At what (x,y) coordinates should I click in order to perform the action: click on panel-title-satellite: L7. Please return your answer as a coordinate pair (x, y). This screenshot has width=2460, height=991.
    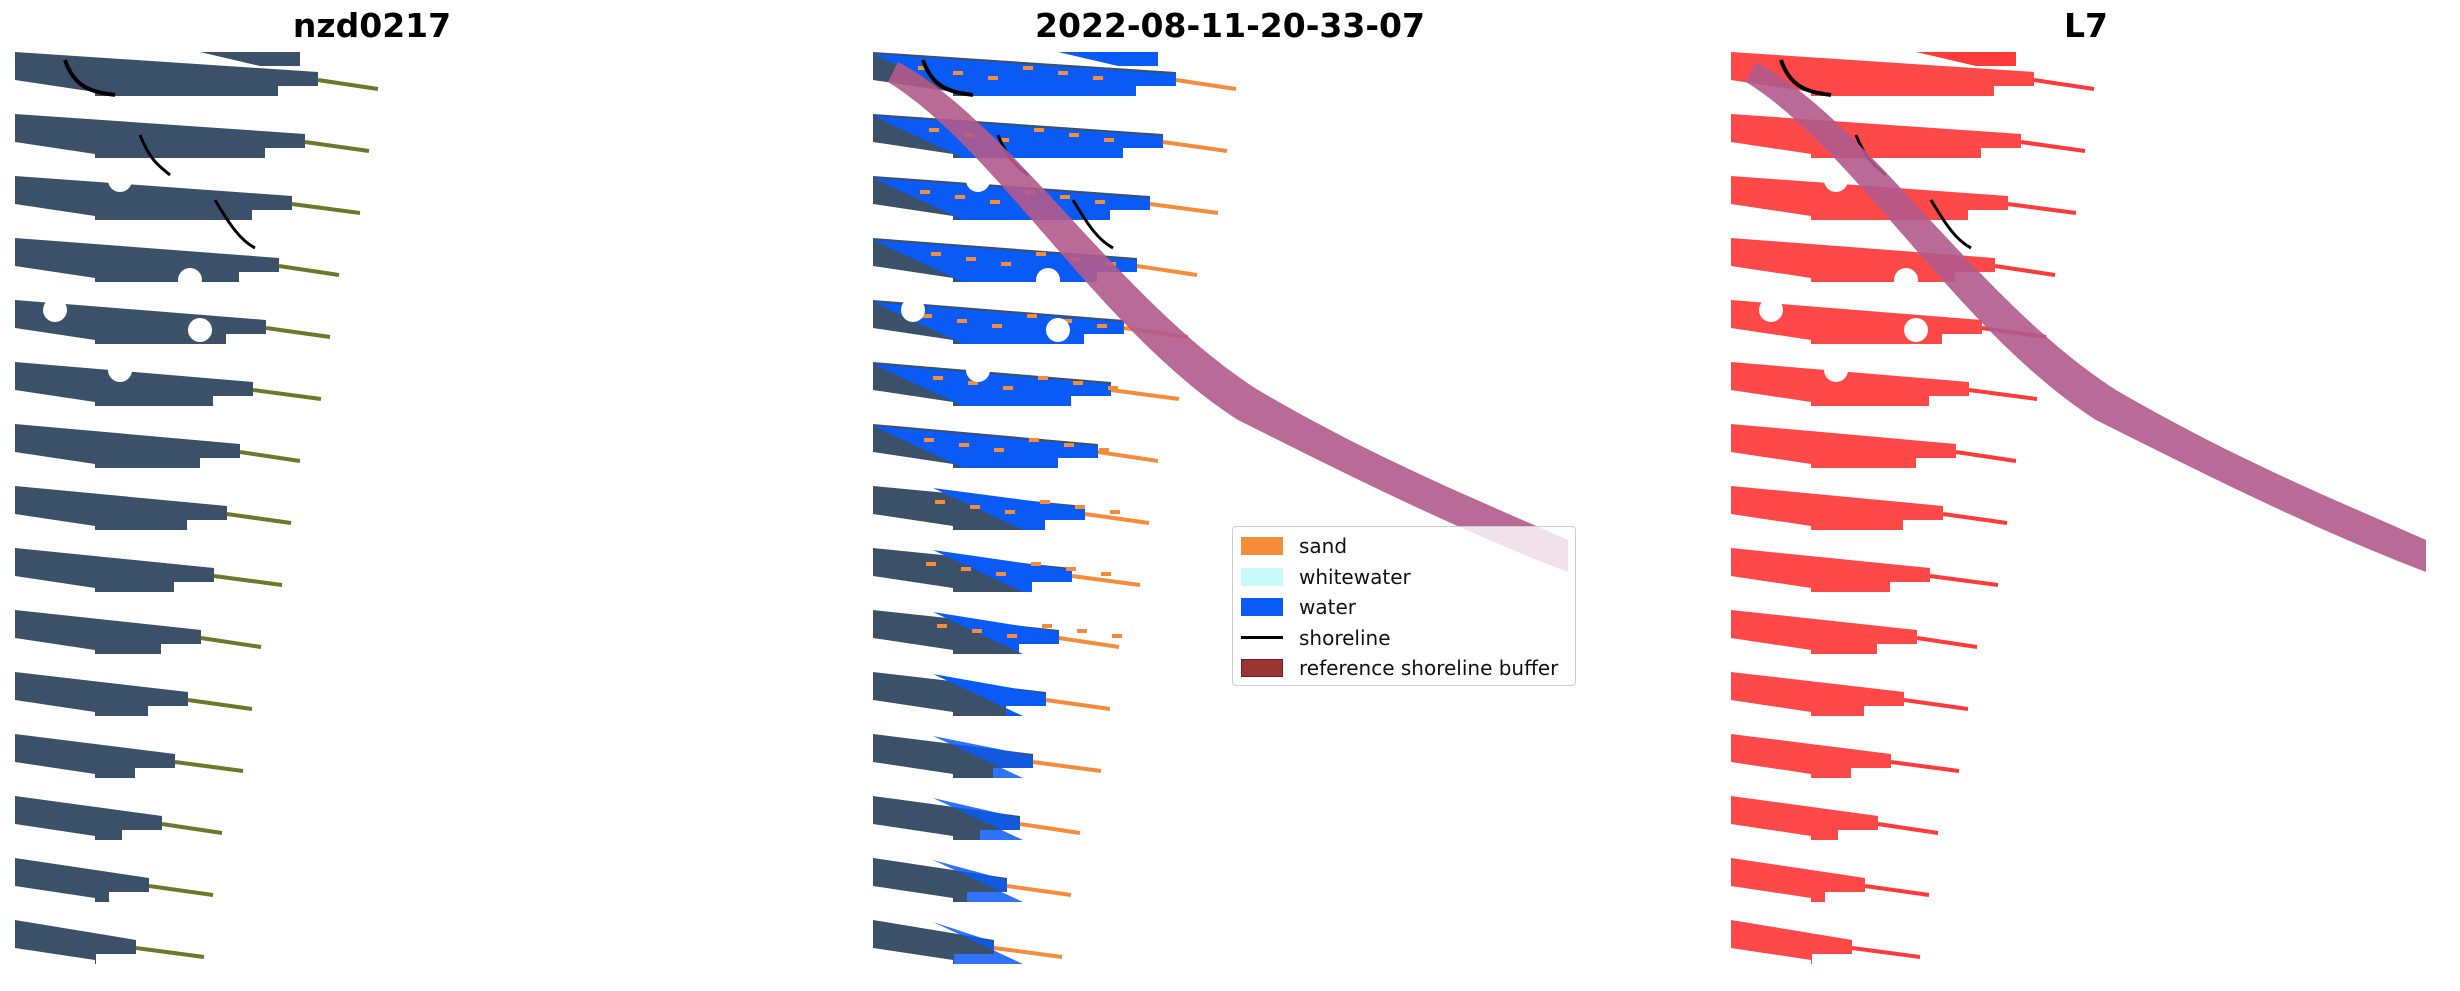
    Looking at the image, I should click on (2086, 25).